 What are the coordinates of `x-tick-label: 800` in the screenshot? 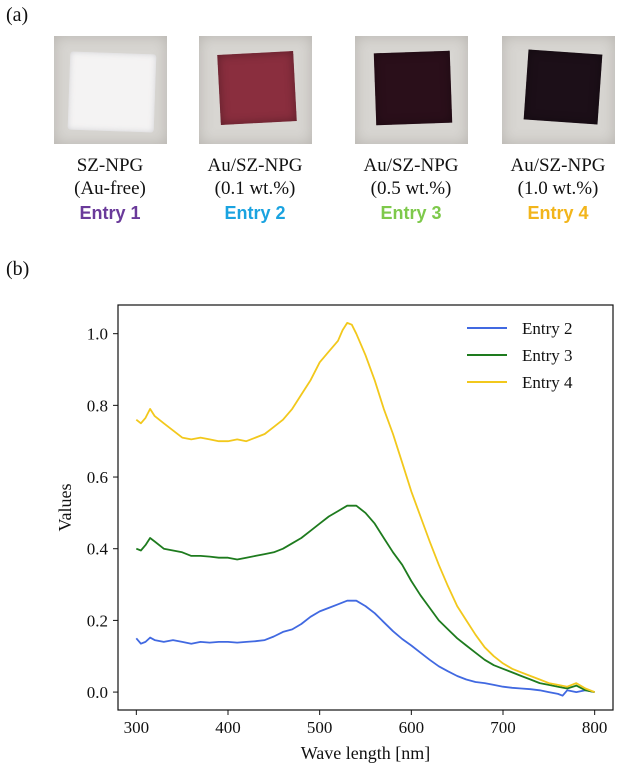 It's located at (595, 727).